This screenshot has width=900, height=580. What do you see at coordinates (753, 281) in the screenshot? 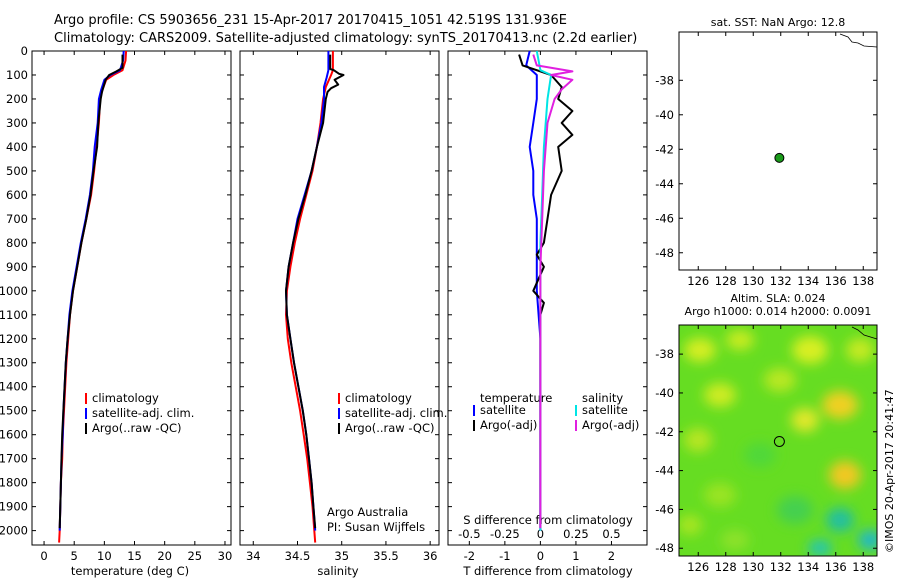
I see `sst-map-xtick-label: 130` at bounding box center [753, 281].